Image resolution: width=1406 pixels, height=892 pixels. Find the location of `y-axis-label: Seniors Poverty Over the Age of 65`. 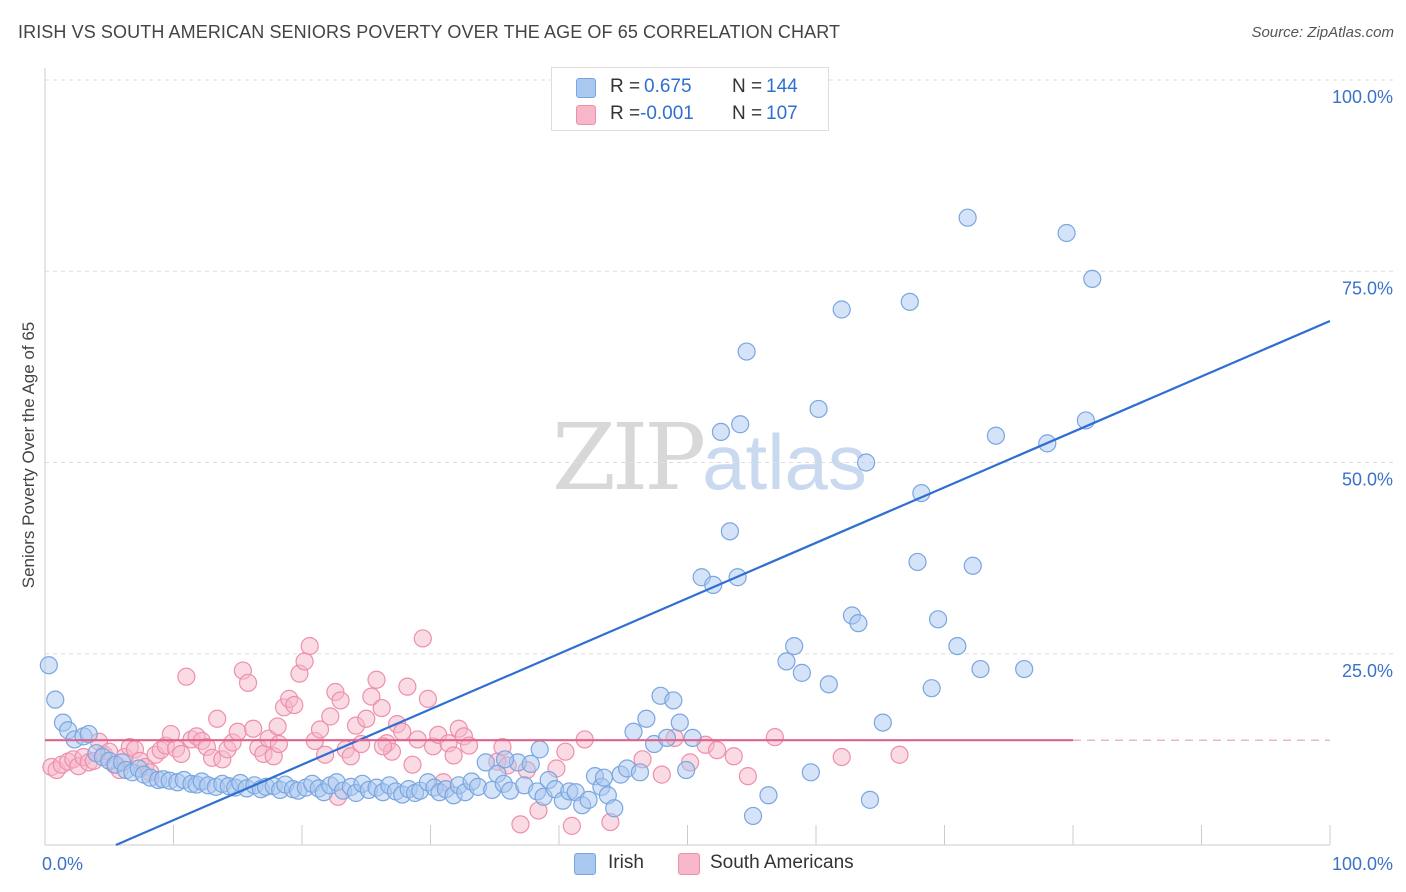

y-axis-label: Seniors Poverty Over the Age of 65 is located at coordinates (28, 455).